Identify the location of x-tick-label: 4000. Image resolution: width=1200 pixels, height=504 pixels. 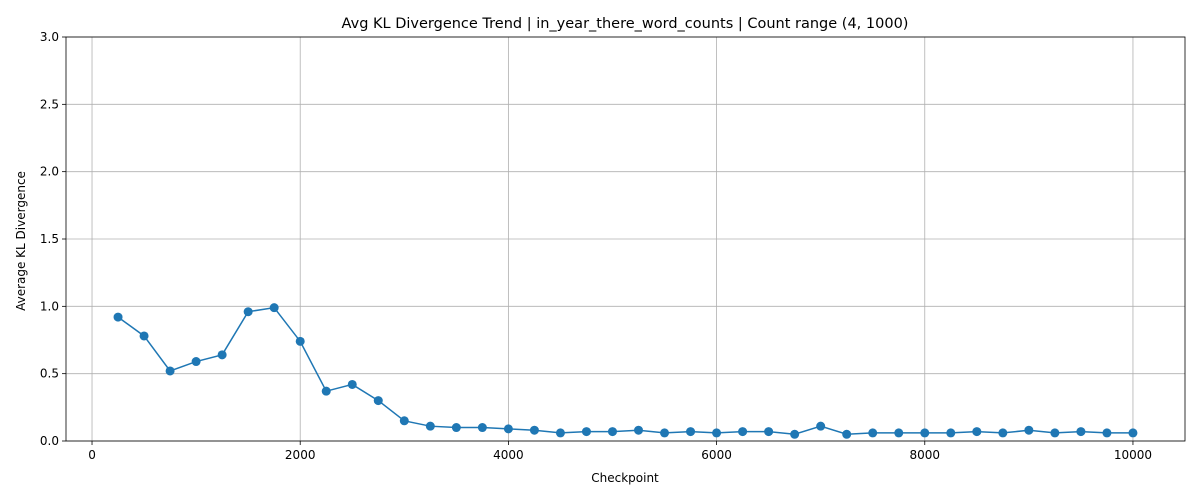
(508, 455).